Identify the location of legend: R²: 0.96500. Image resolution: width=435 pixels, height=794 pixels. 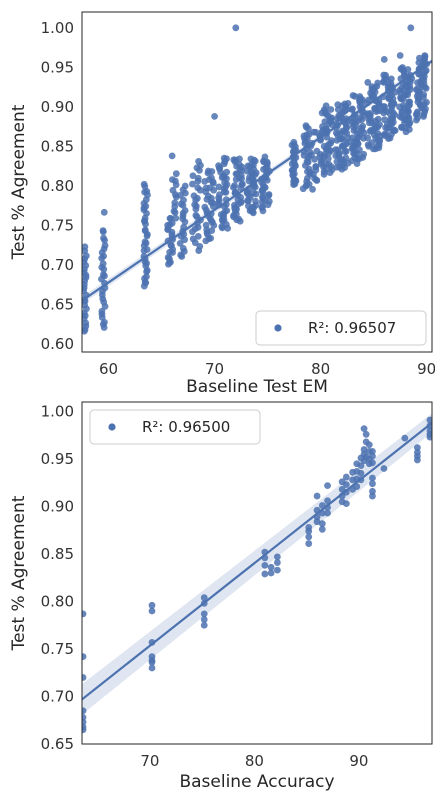
(175, 427).